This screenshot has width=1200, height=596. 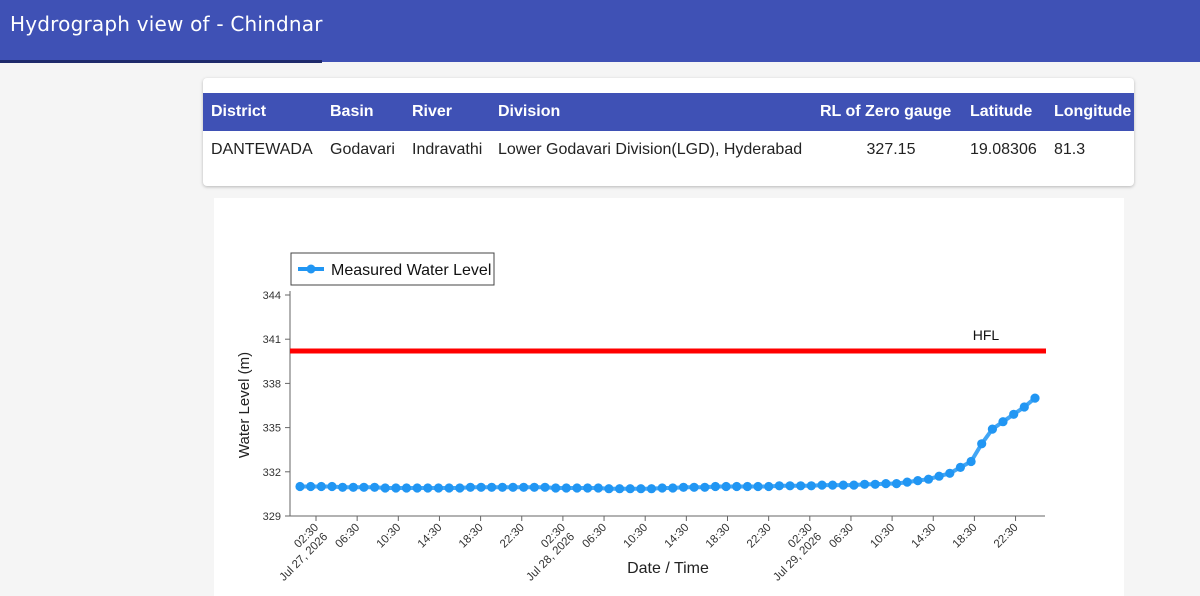 I want to click on x-tick-label: 22:30, so click(x=759, y=536).